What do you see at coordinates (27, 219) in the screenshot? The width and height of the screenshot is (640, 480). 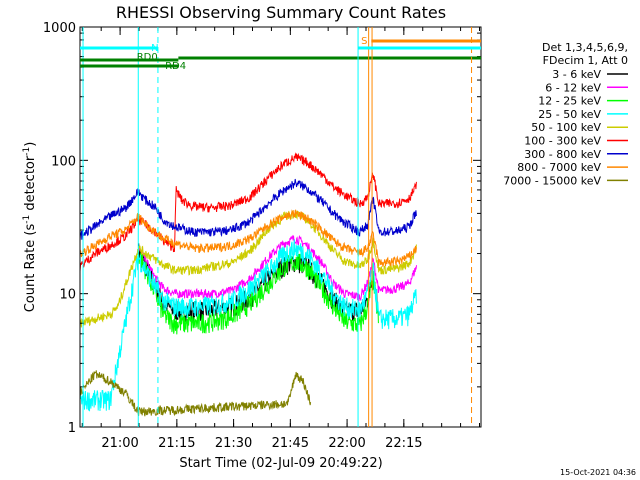 I see `y-label-superscript-1: -1` at bounding box center [27, 219].